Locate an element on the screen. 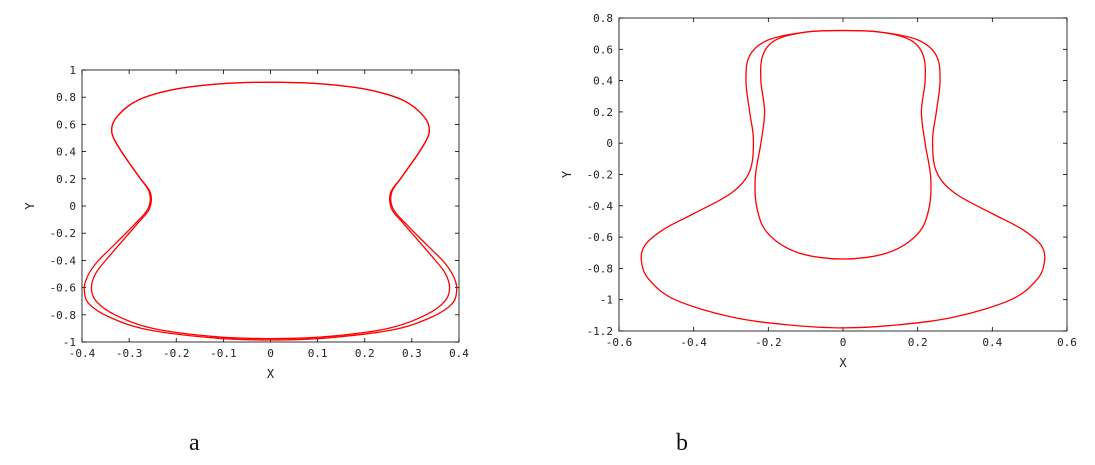 The image size is (1095, 465). series-2-curve is located at coordinates (843, 144).